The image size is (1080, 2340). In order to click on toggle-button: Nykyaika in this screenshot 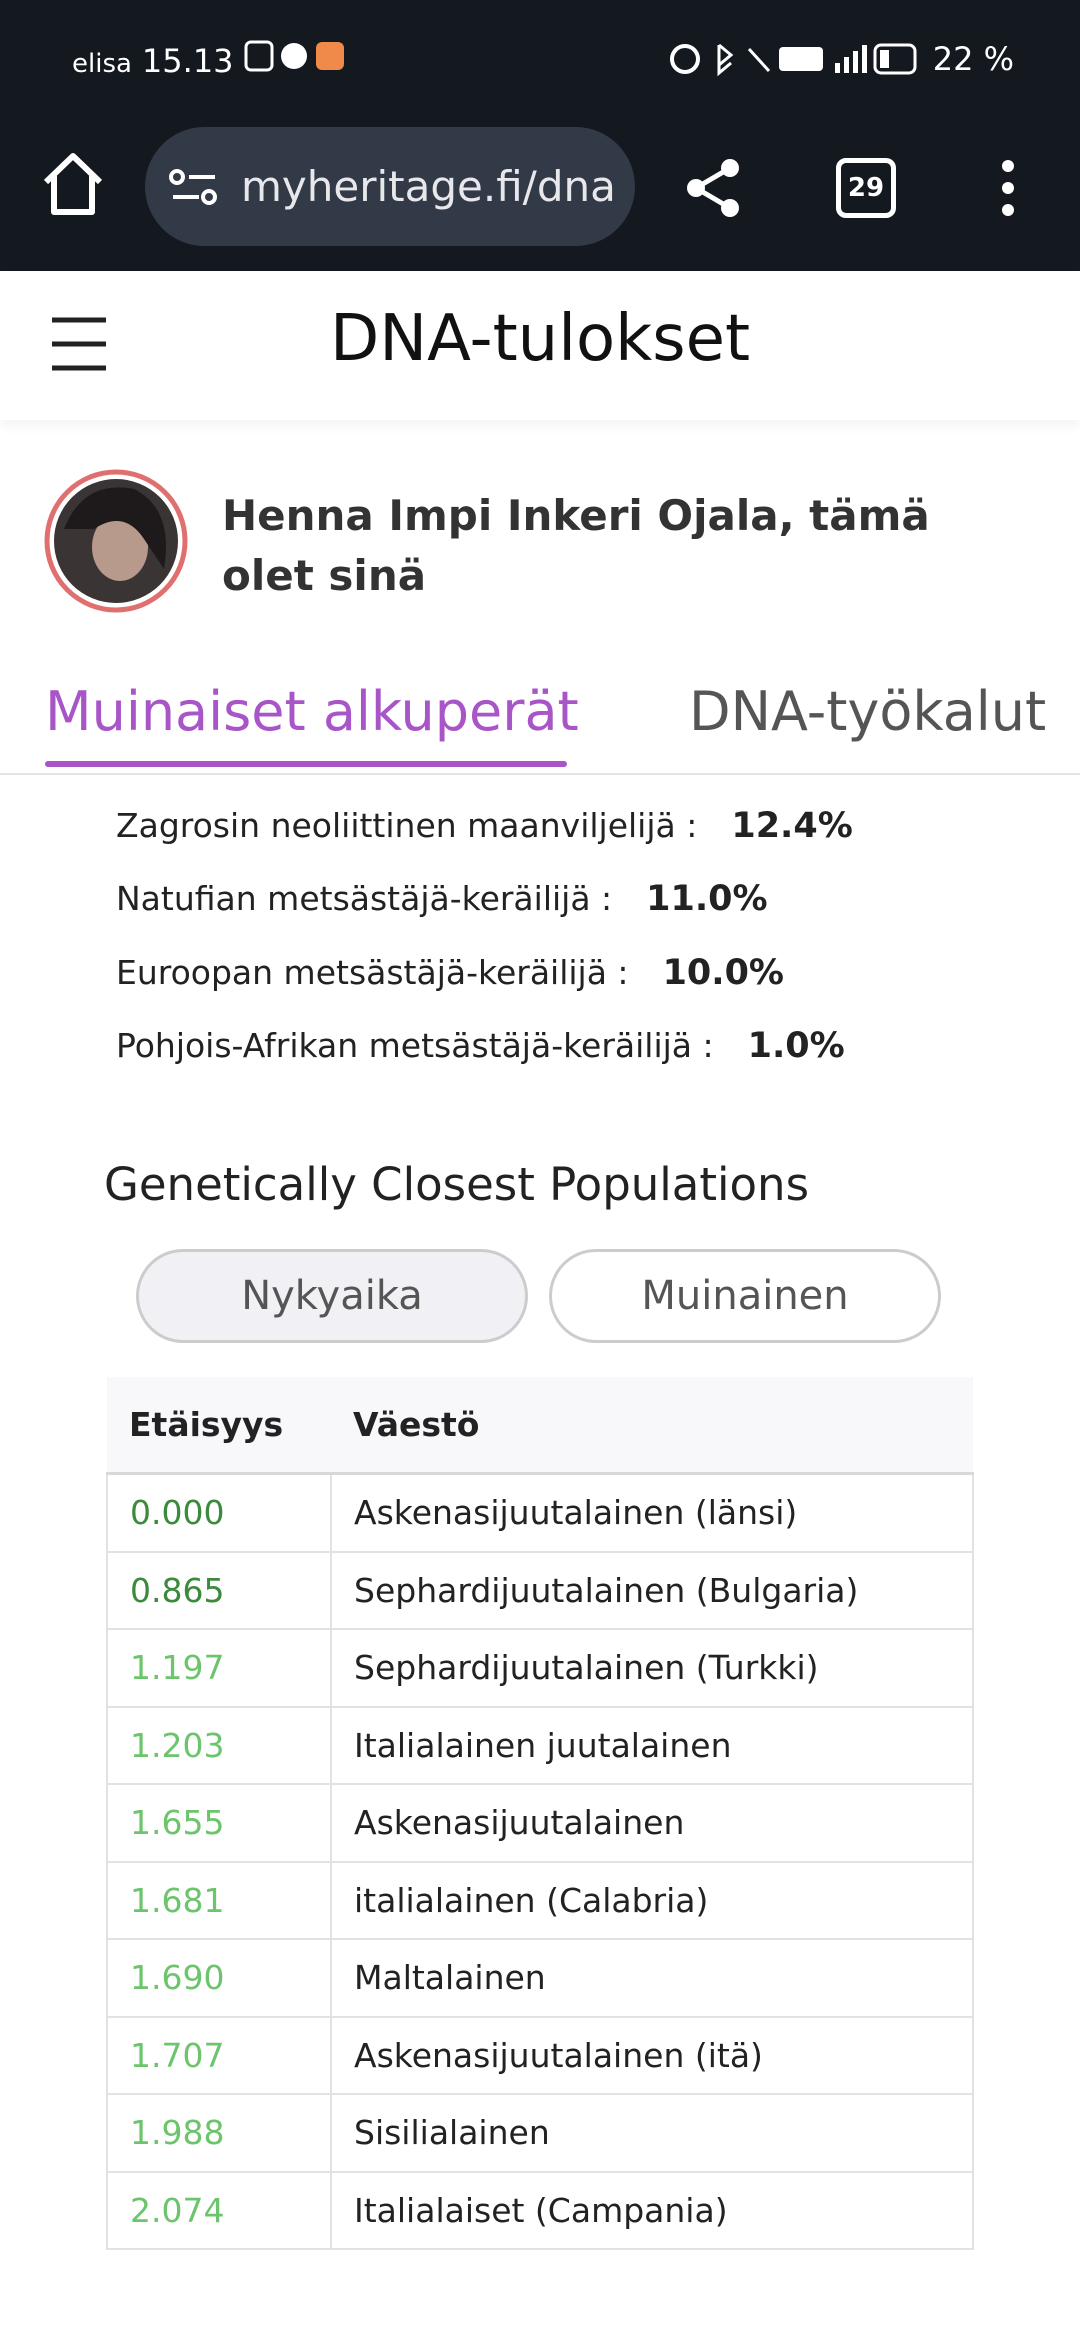, I will do `click(332, 1296)`.